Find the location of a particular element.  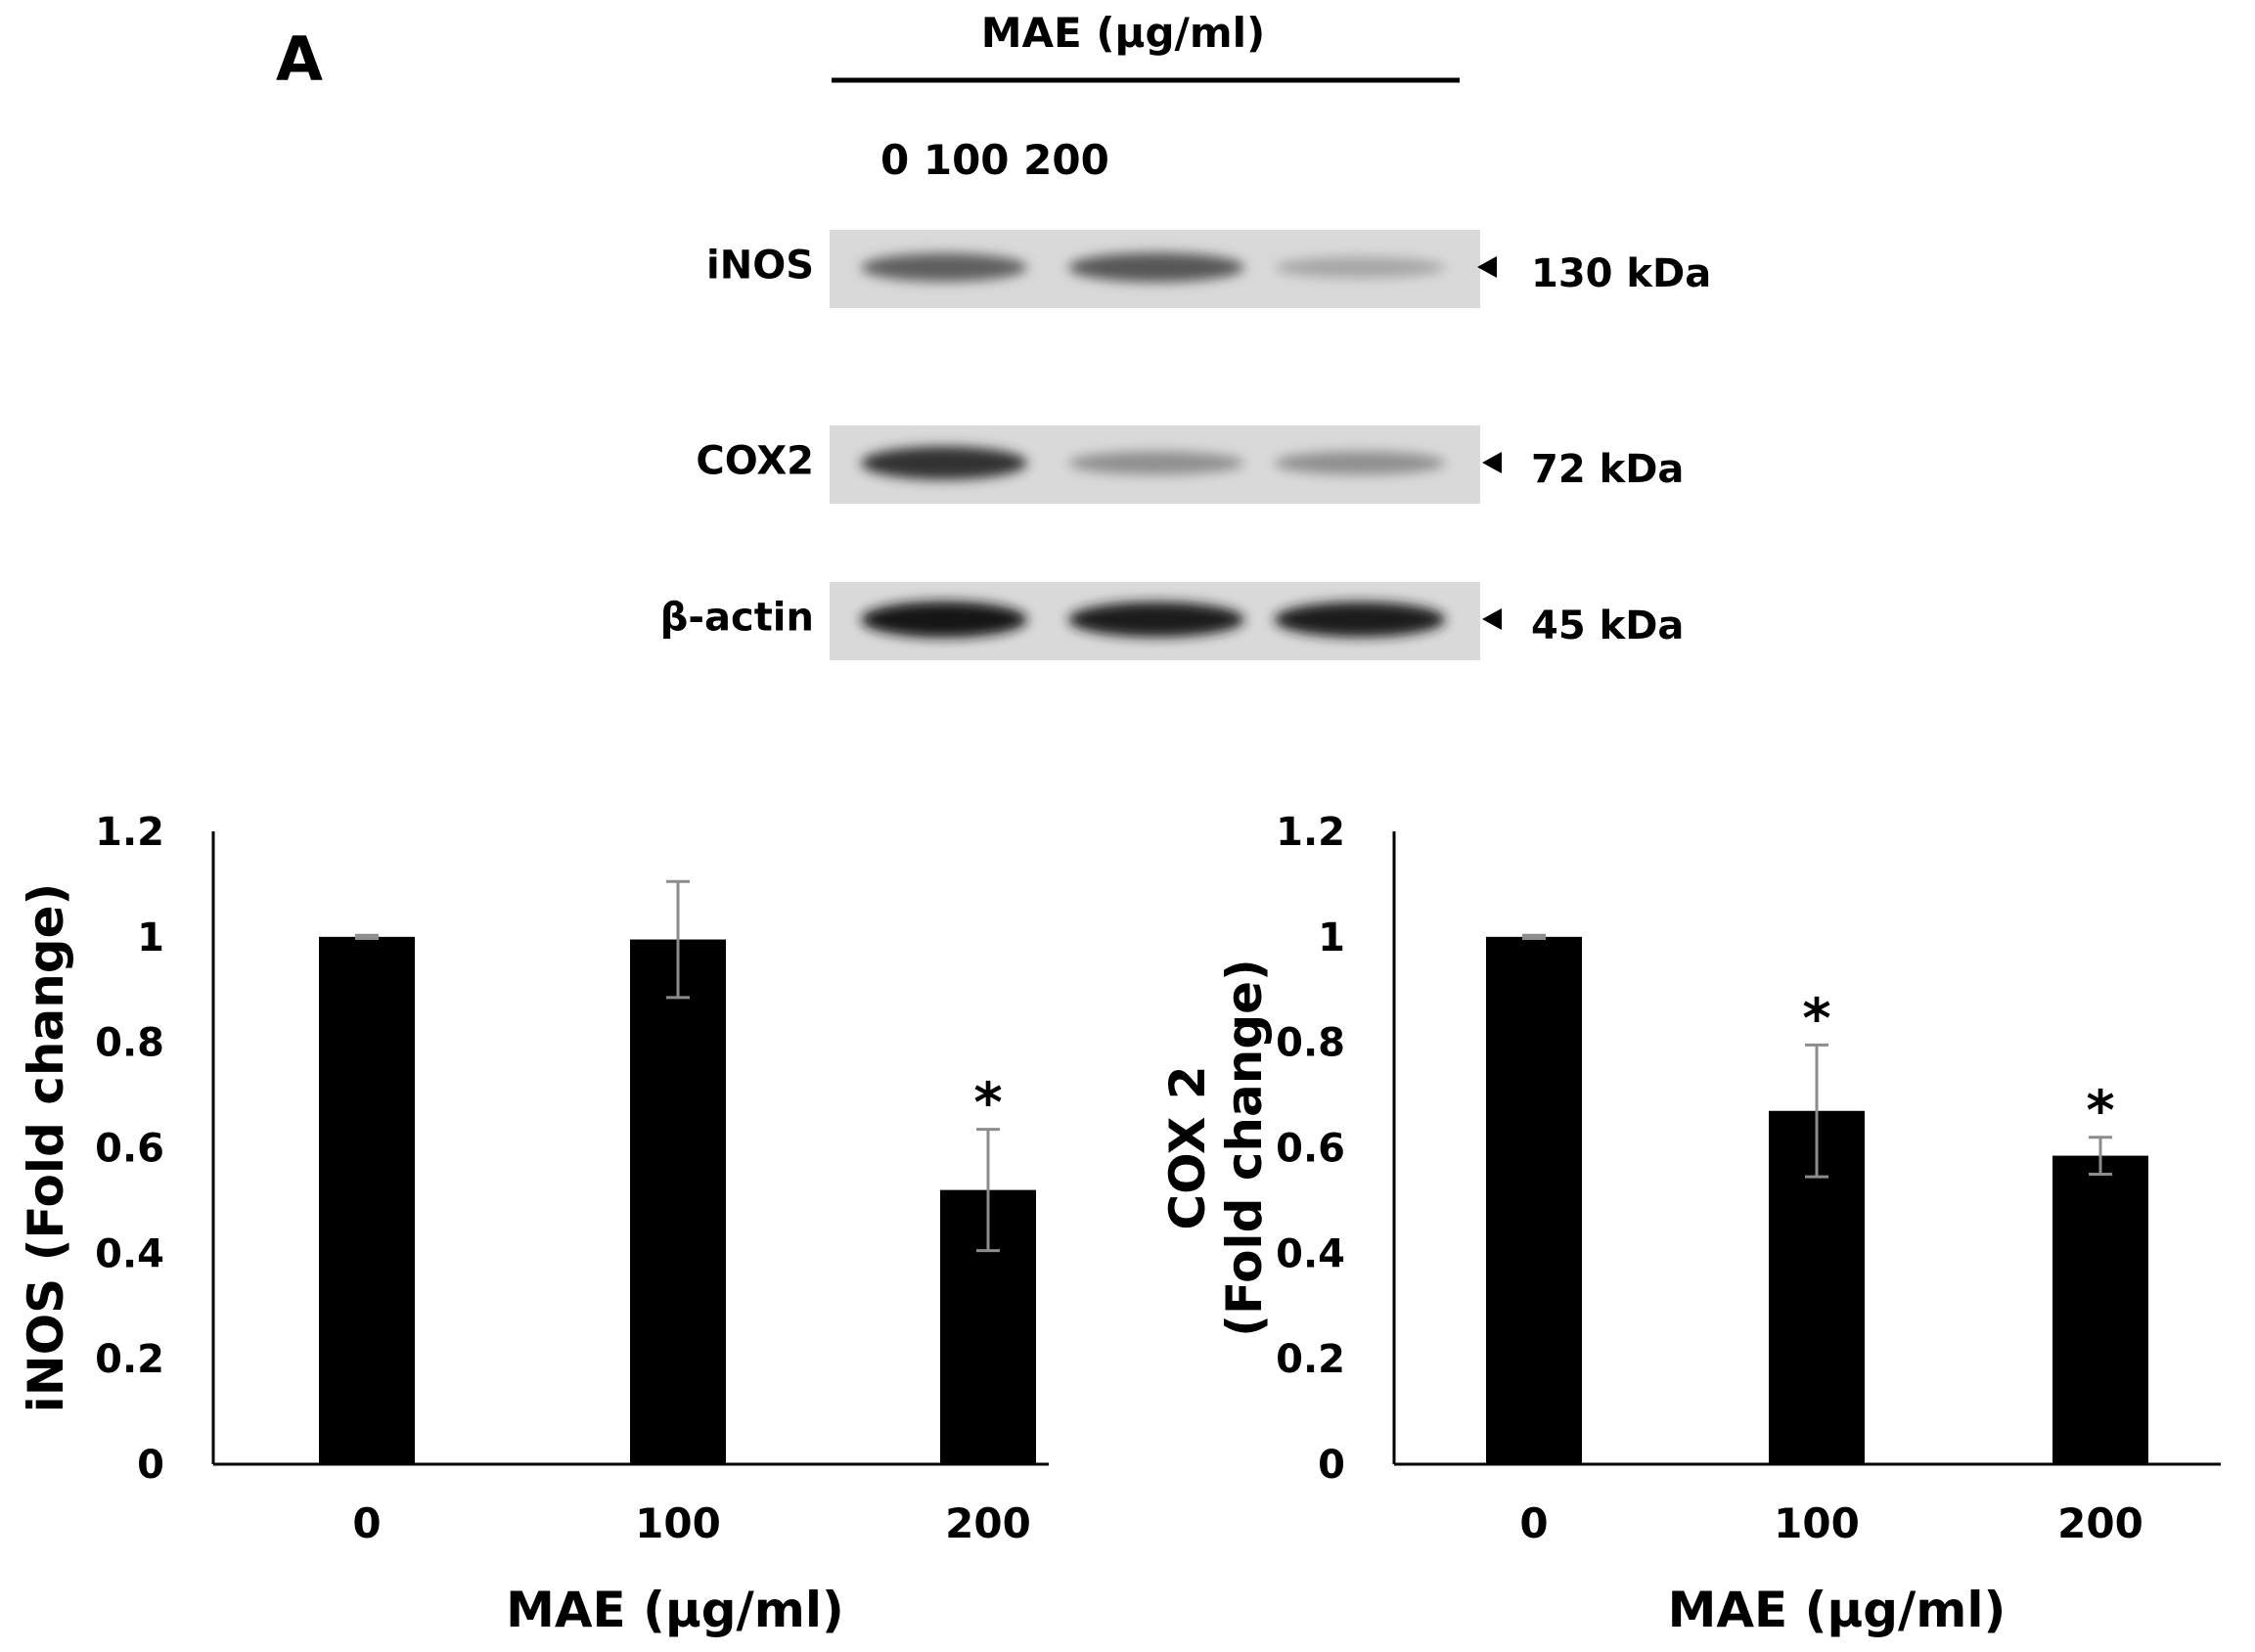

blot-protein-label: iNOS is located at coordinates (760, 266).